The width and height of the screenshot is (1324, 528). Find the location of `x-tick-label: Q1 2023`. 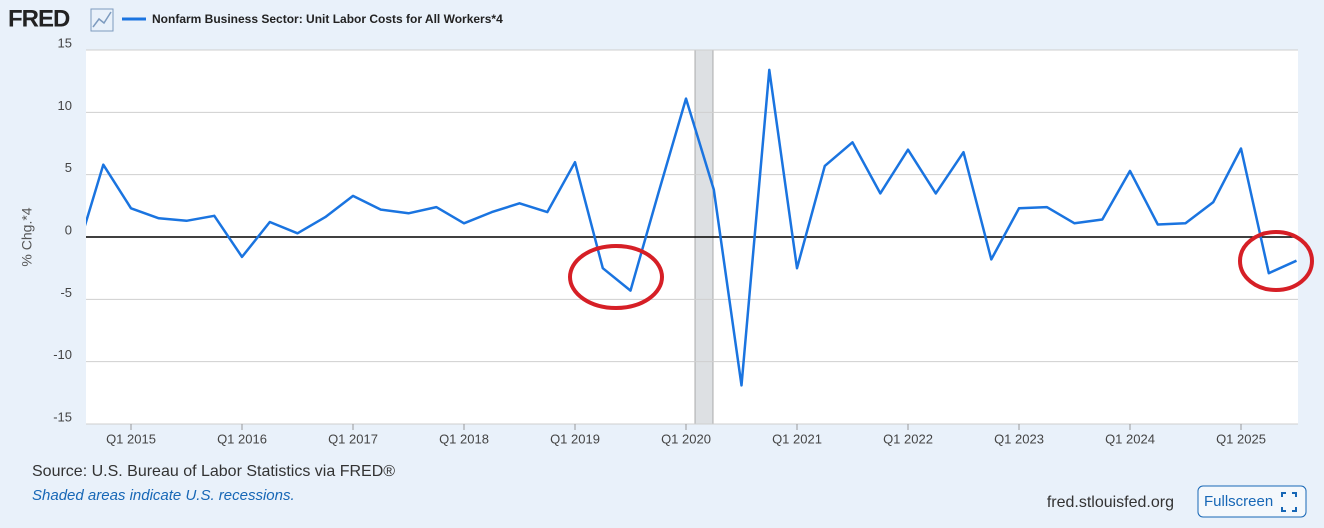

x-tick-label: Q1 2023 is located at coordinates (1019, 438).